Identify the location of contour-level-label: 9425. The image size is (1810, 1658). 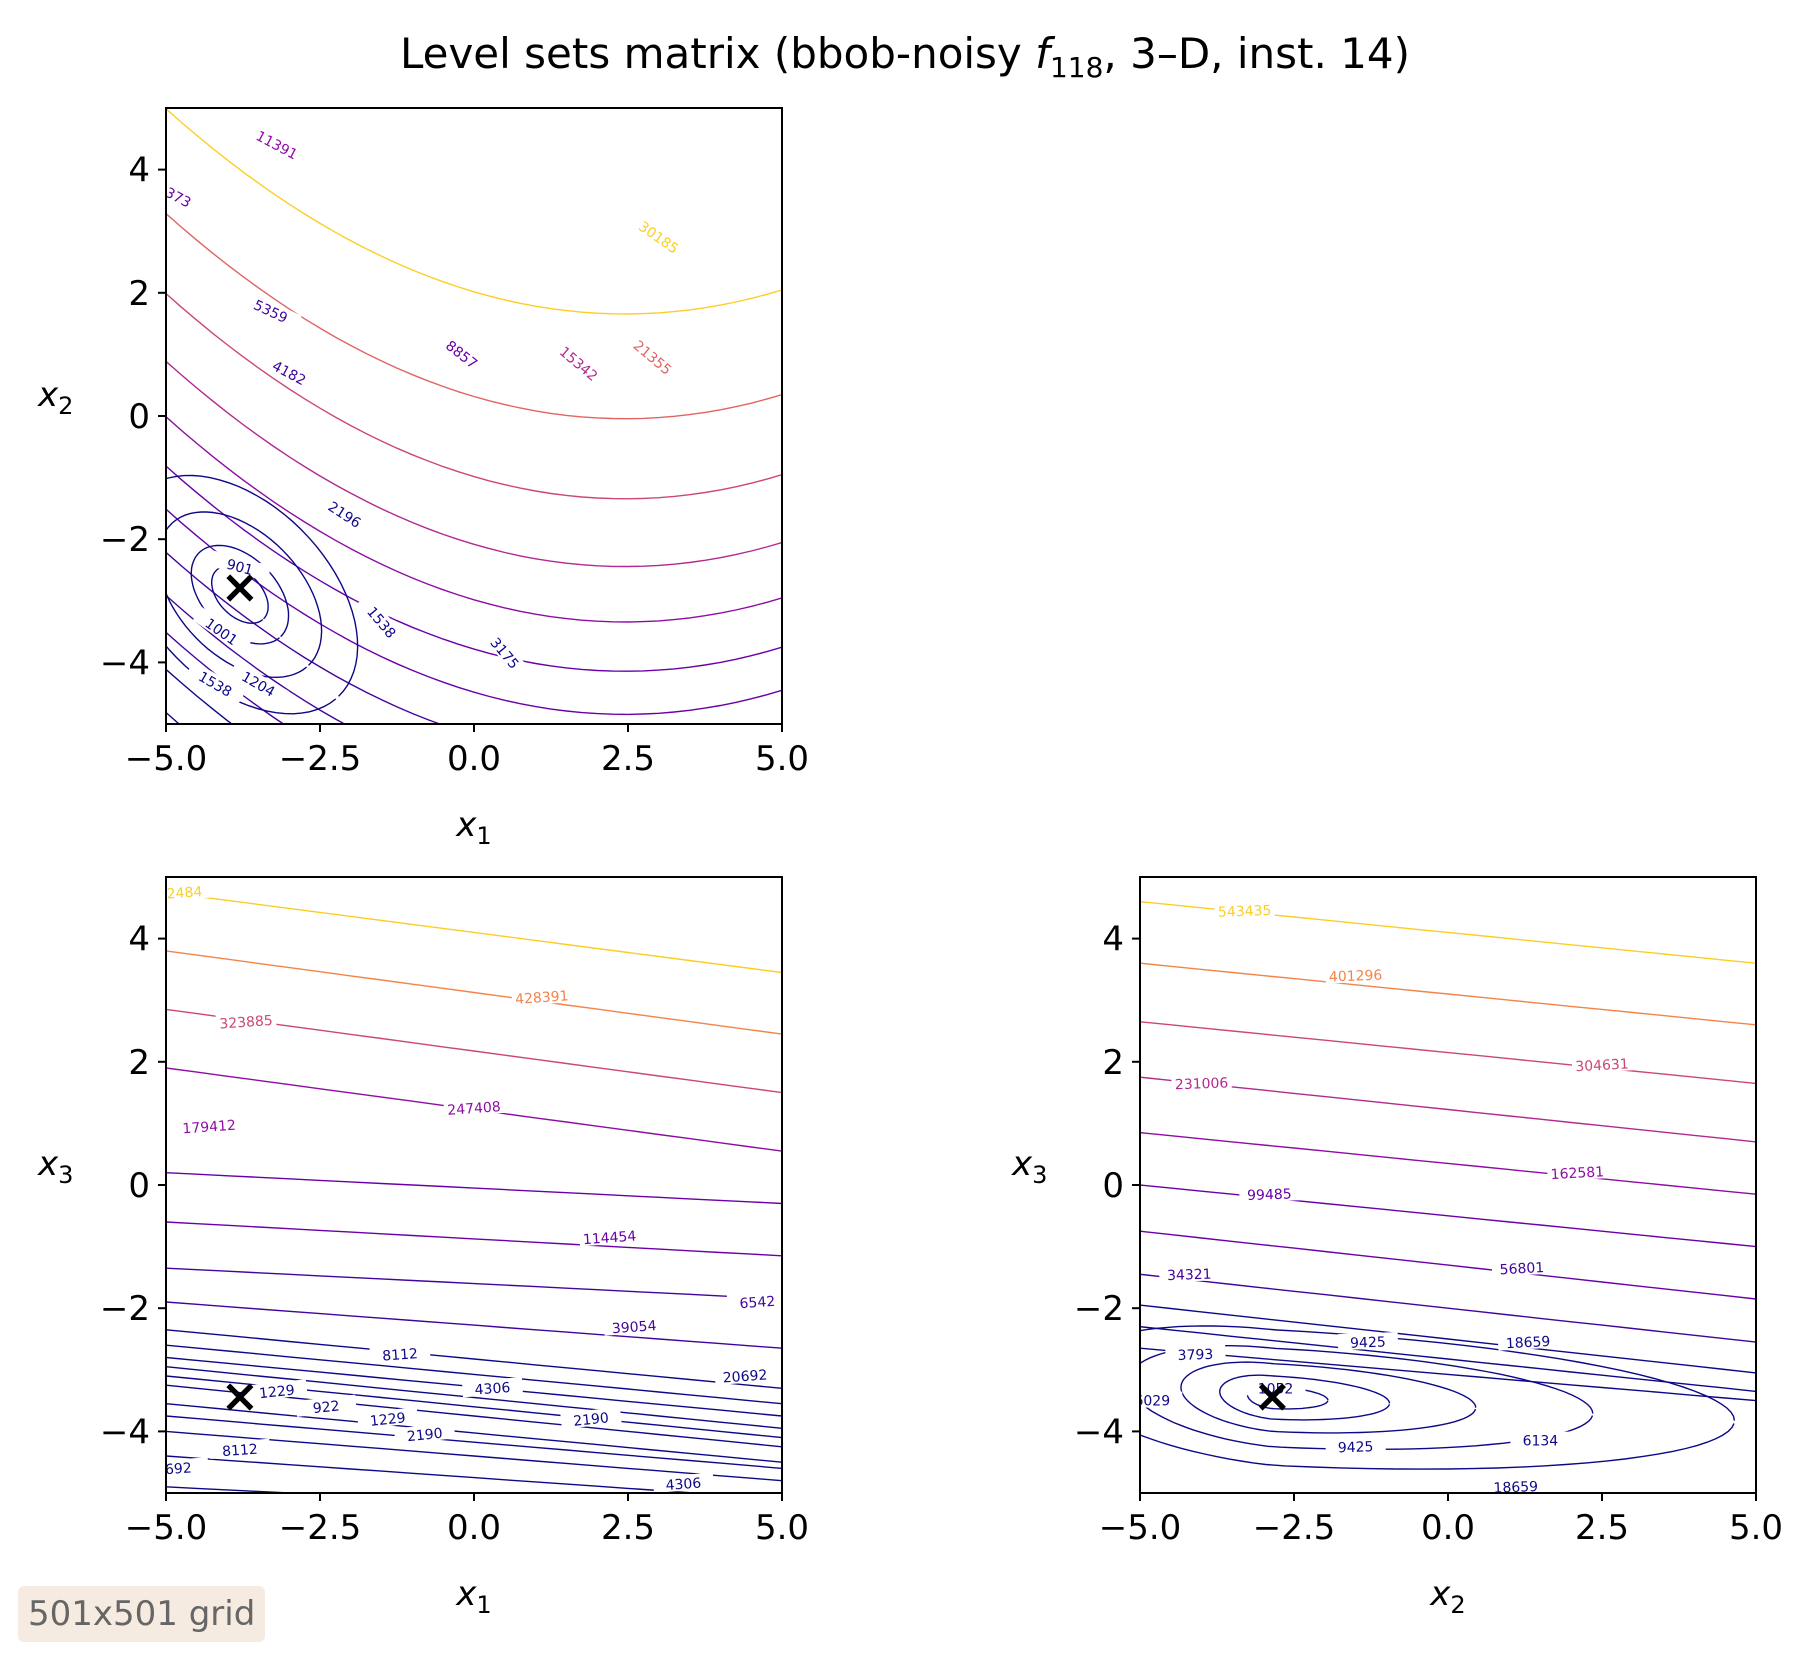
(1356, 1447).